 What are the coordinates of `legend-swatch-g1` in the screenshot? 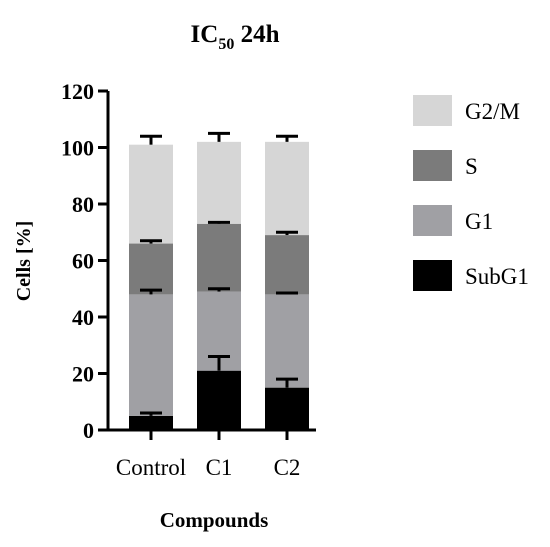 It's located at (432, 220).